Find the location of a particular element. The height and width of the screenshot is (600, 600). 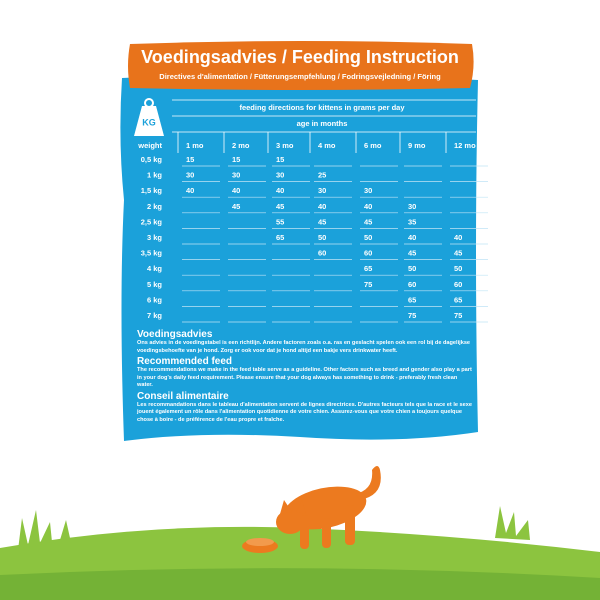

column-header: weight is located at coordinates (149, 145).